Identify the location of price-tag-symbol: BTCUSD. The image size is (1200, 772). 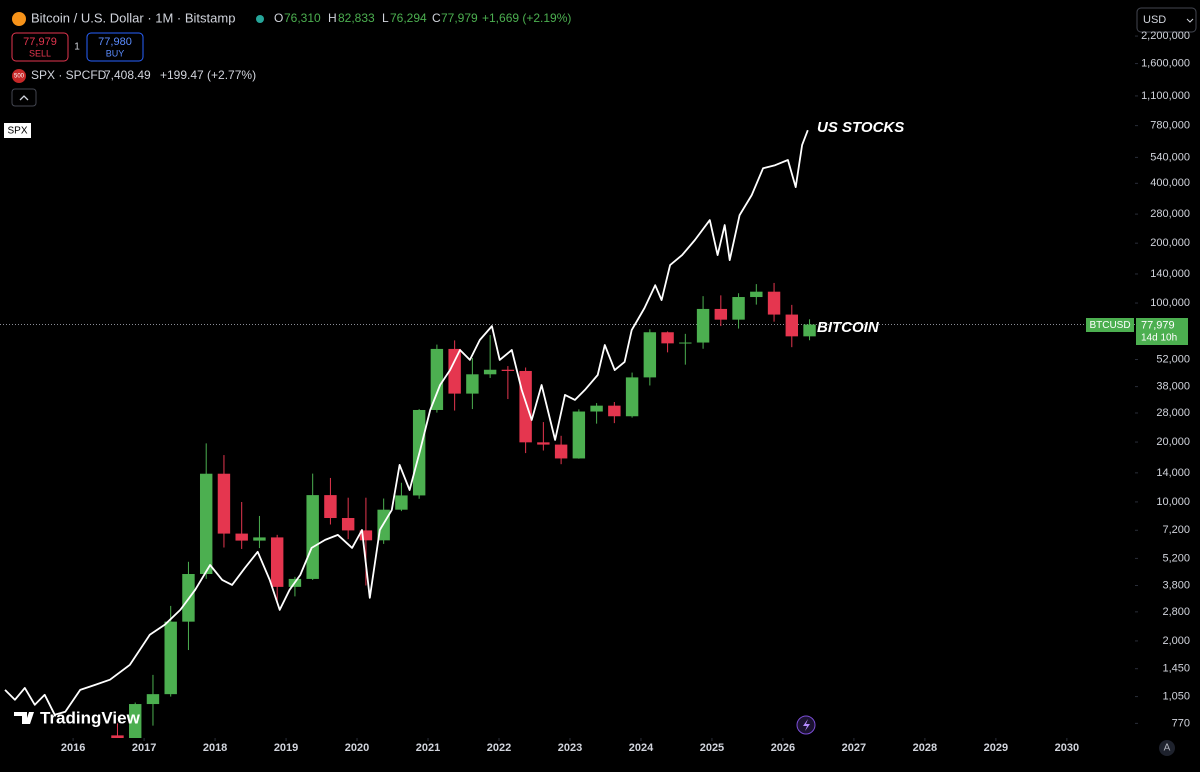
(1109, 325).